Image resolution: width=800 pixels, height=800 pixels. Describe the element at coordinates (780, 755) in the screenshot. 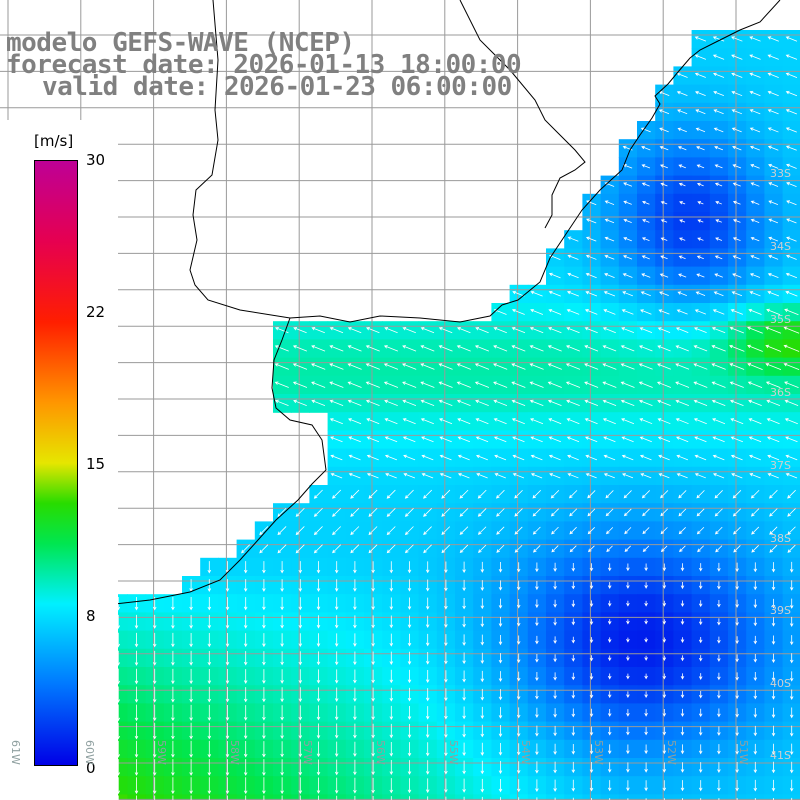

I see `lat-label: 41S` at that location.